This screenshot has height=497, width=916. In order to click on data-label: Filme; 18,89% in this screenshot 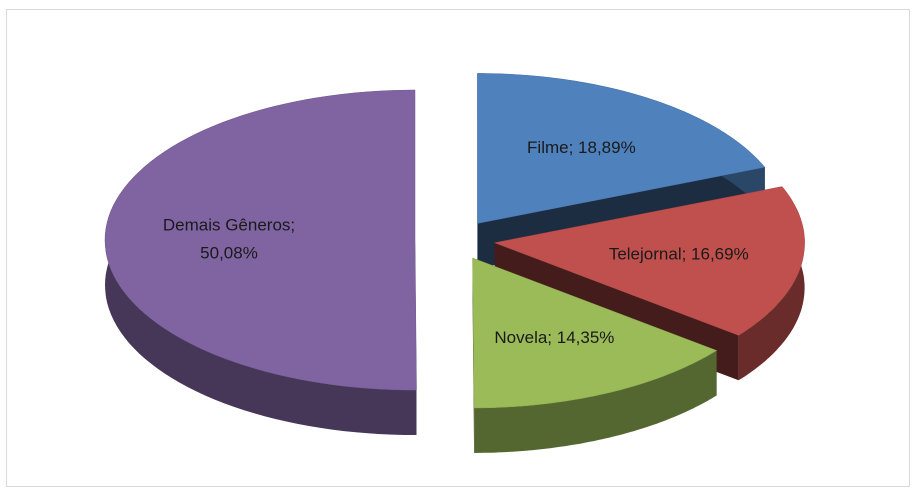, I will do `click(581, 147)`.